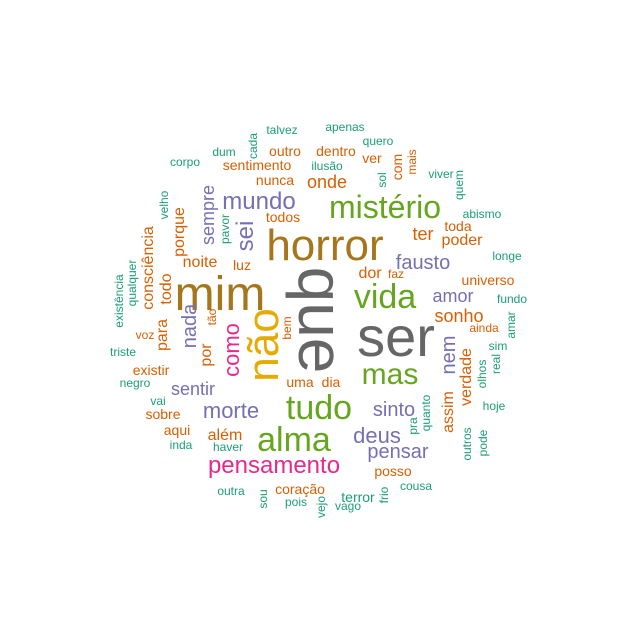 Image resolution: width=640 pixels, height=640 pixels. I want to click on word-negro: negro, so click(135, 383).